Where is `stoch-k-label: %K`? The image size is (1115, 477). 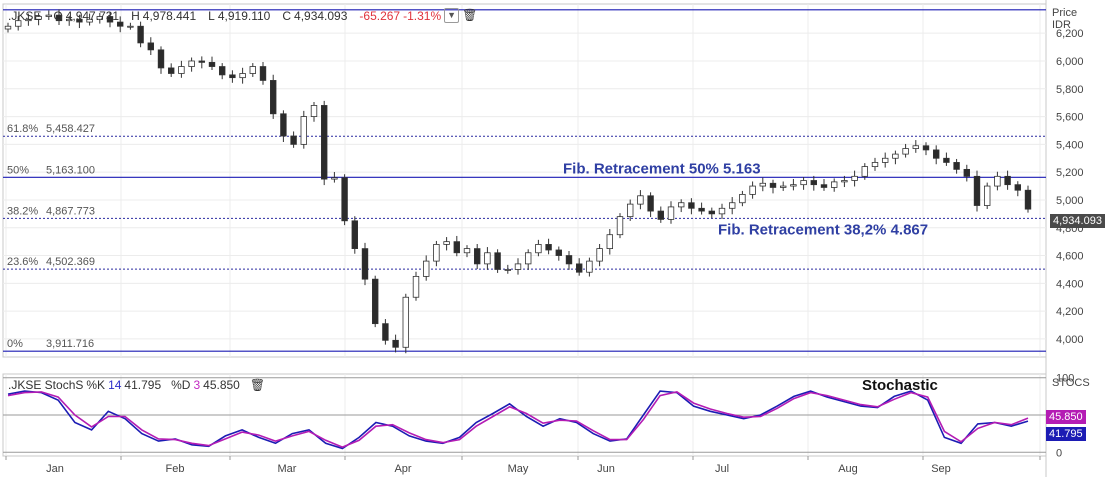 stoch-k-label: %K is located at coordinates (96, 385).